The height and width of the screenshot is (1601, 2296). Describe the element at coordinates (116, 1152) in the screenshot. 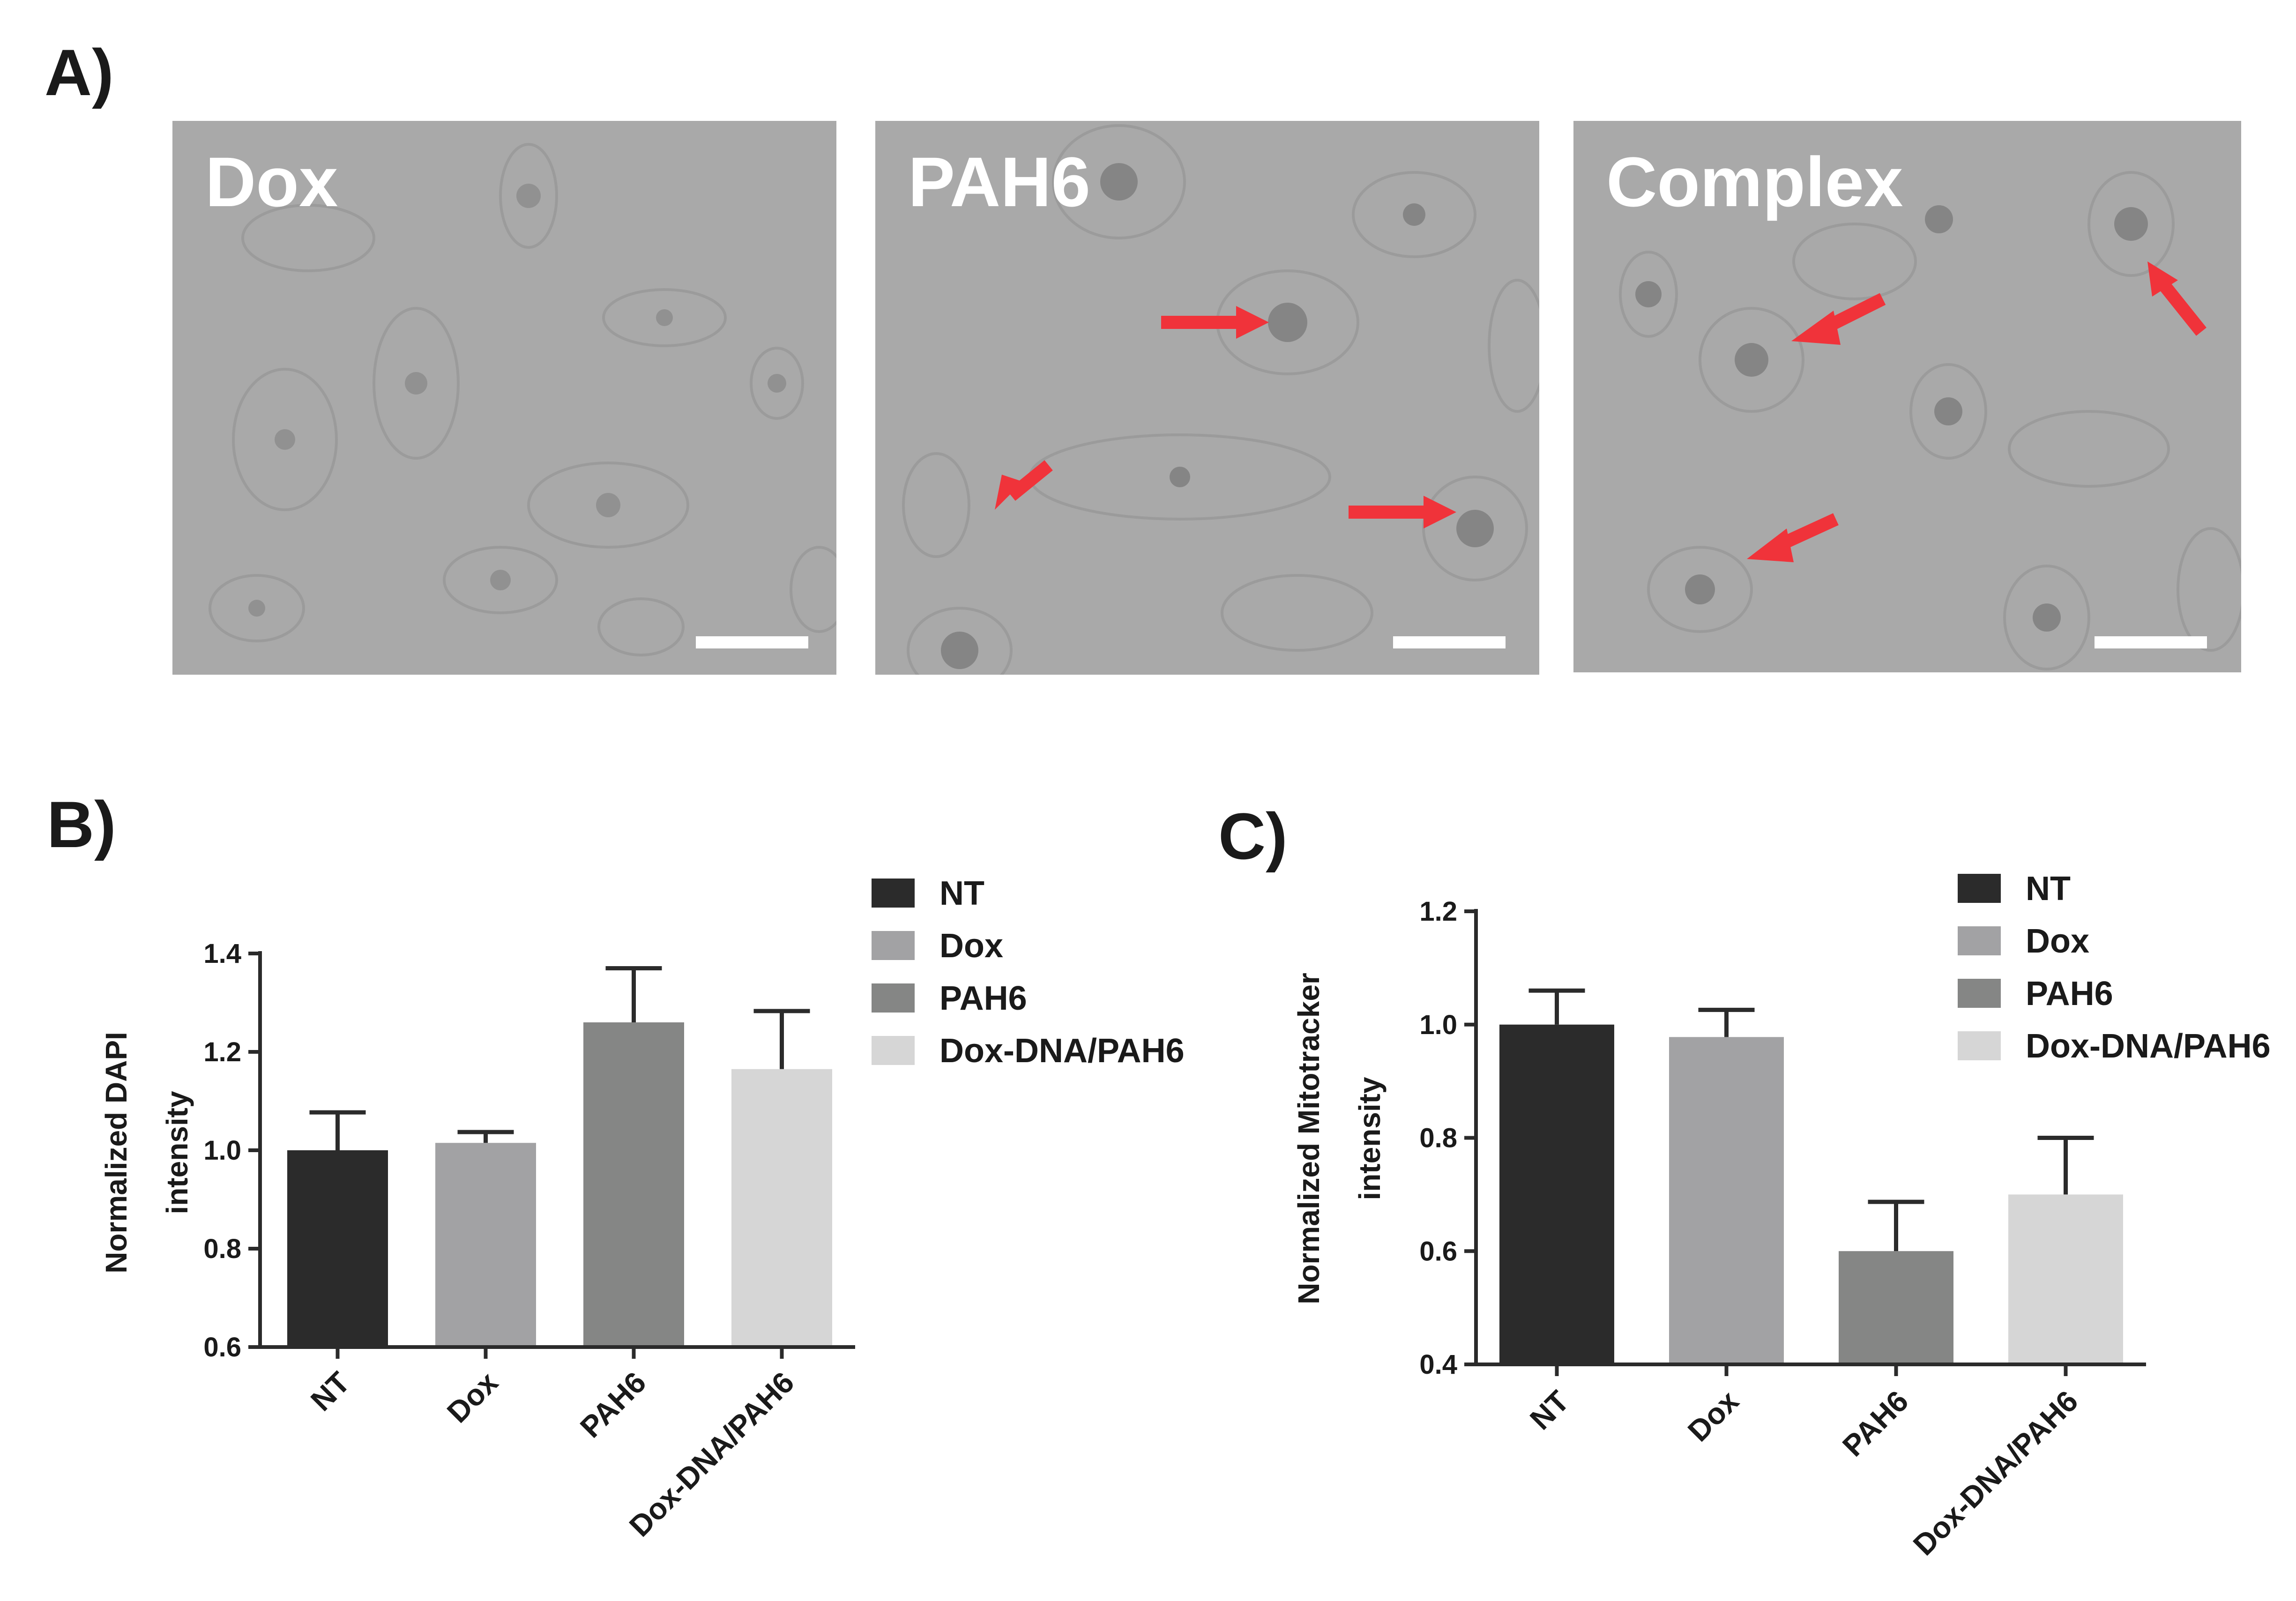

I see `y-axis-title: Normalized DAPI` at that location.